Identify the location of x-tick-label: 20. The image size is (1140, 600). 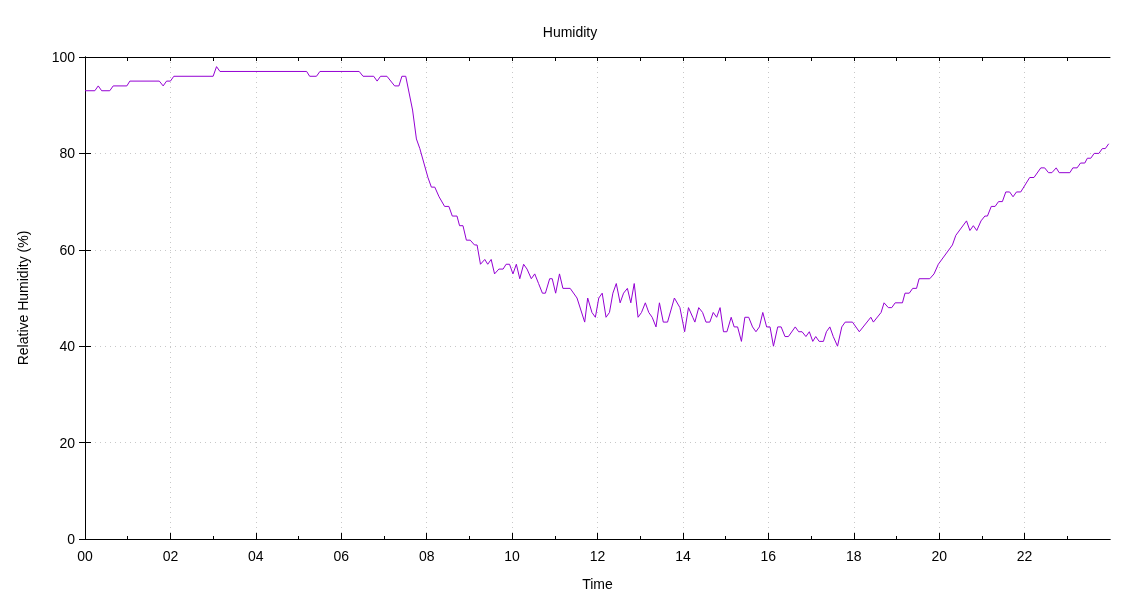
(939, 556).